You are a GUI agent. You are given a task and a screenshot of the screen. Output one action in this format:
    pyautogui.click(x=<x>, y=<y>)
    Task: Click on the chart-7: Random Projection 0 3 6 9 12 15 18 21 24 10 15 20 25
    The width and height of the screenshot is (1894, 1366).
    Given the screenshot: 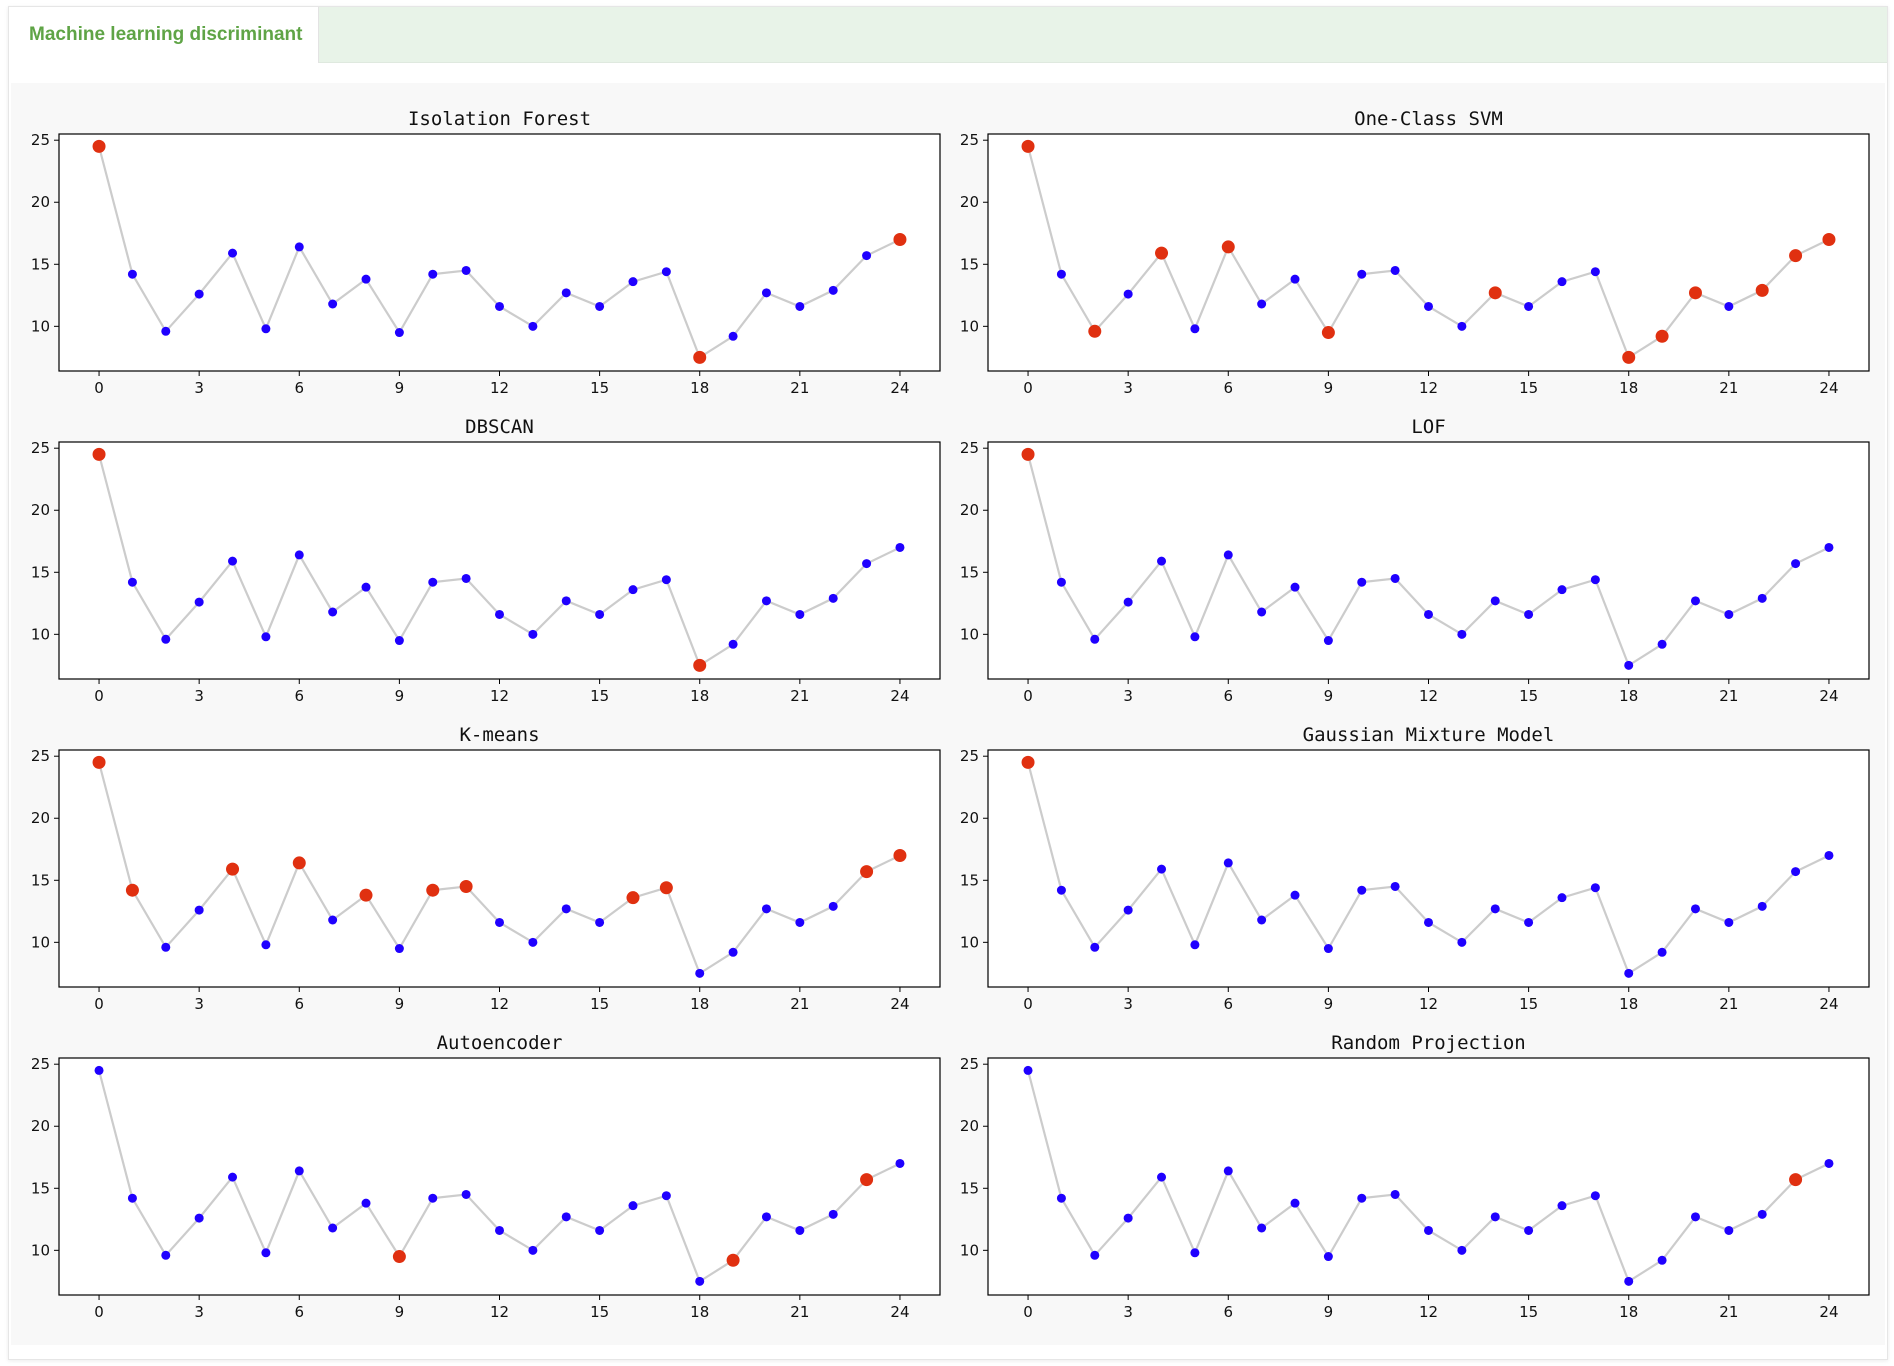 What is the action you would take?
    pyautogui.click(x=1415, y=1176)
    